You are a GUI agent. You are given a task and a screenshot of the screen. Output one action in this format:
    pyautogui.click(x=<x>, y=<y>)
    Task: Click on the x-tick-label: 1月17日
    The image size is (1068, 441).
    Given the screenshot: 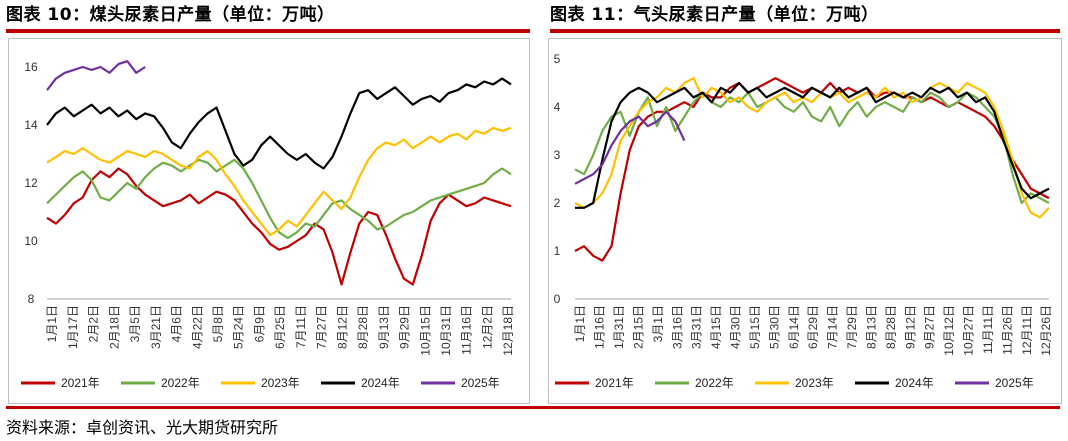 What is the action you would take?
    pyautogui.click(x=73, y=327)
    